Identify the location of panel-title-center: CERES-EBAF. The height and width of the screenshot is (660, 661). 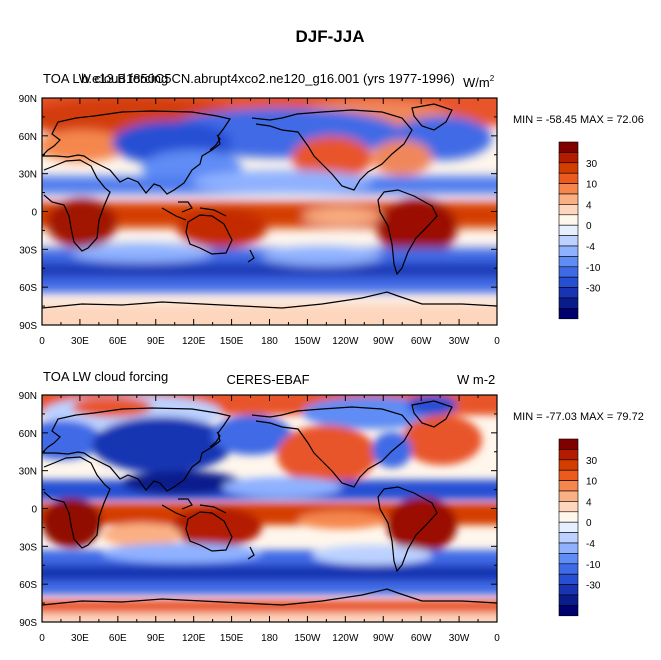
(267, 379).